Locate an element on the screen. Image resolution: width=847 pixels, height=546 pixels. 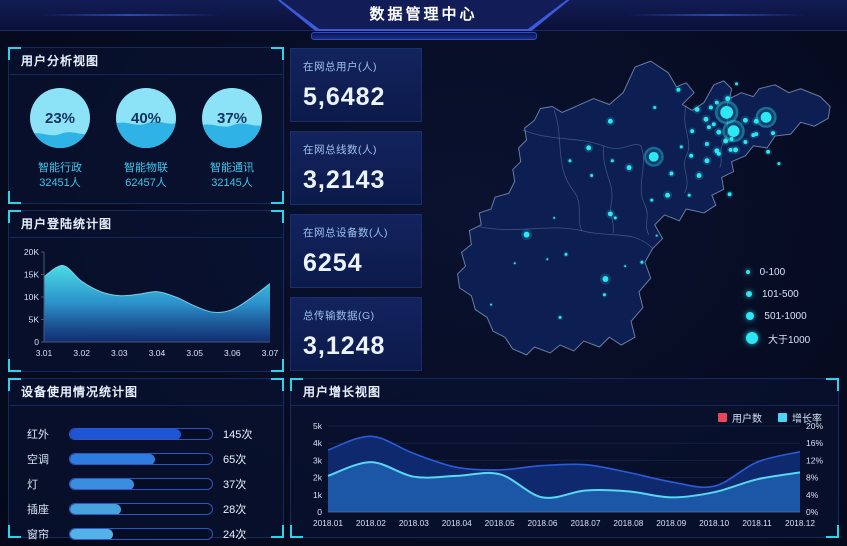
svg-text: 3.01 is located at coordinates (44, 353).